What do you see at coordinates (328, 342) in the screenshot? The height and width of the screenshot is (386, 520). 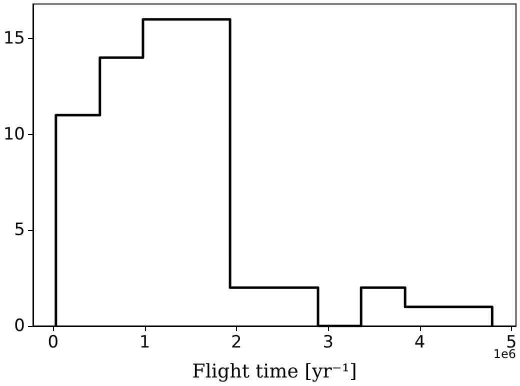 I see `x-tick-label: 3` at bounding box center [328, 342].